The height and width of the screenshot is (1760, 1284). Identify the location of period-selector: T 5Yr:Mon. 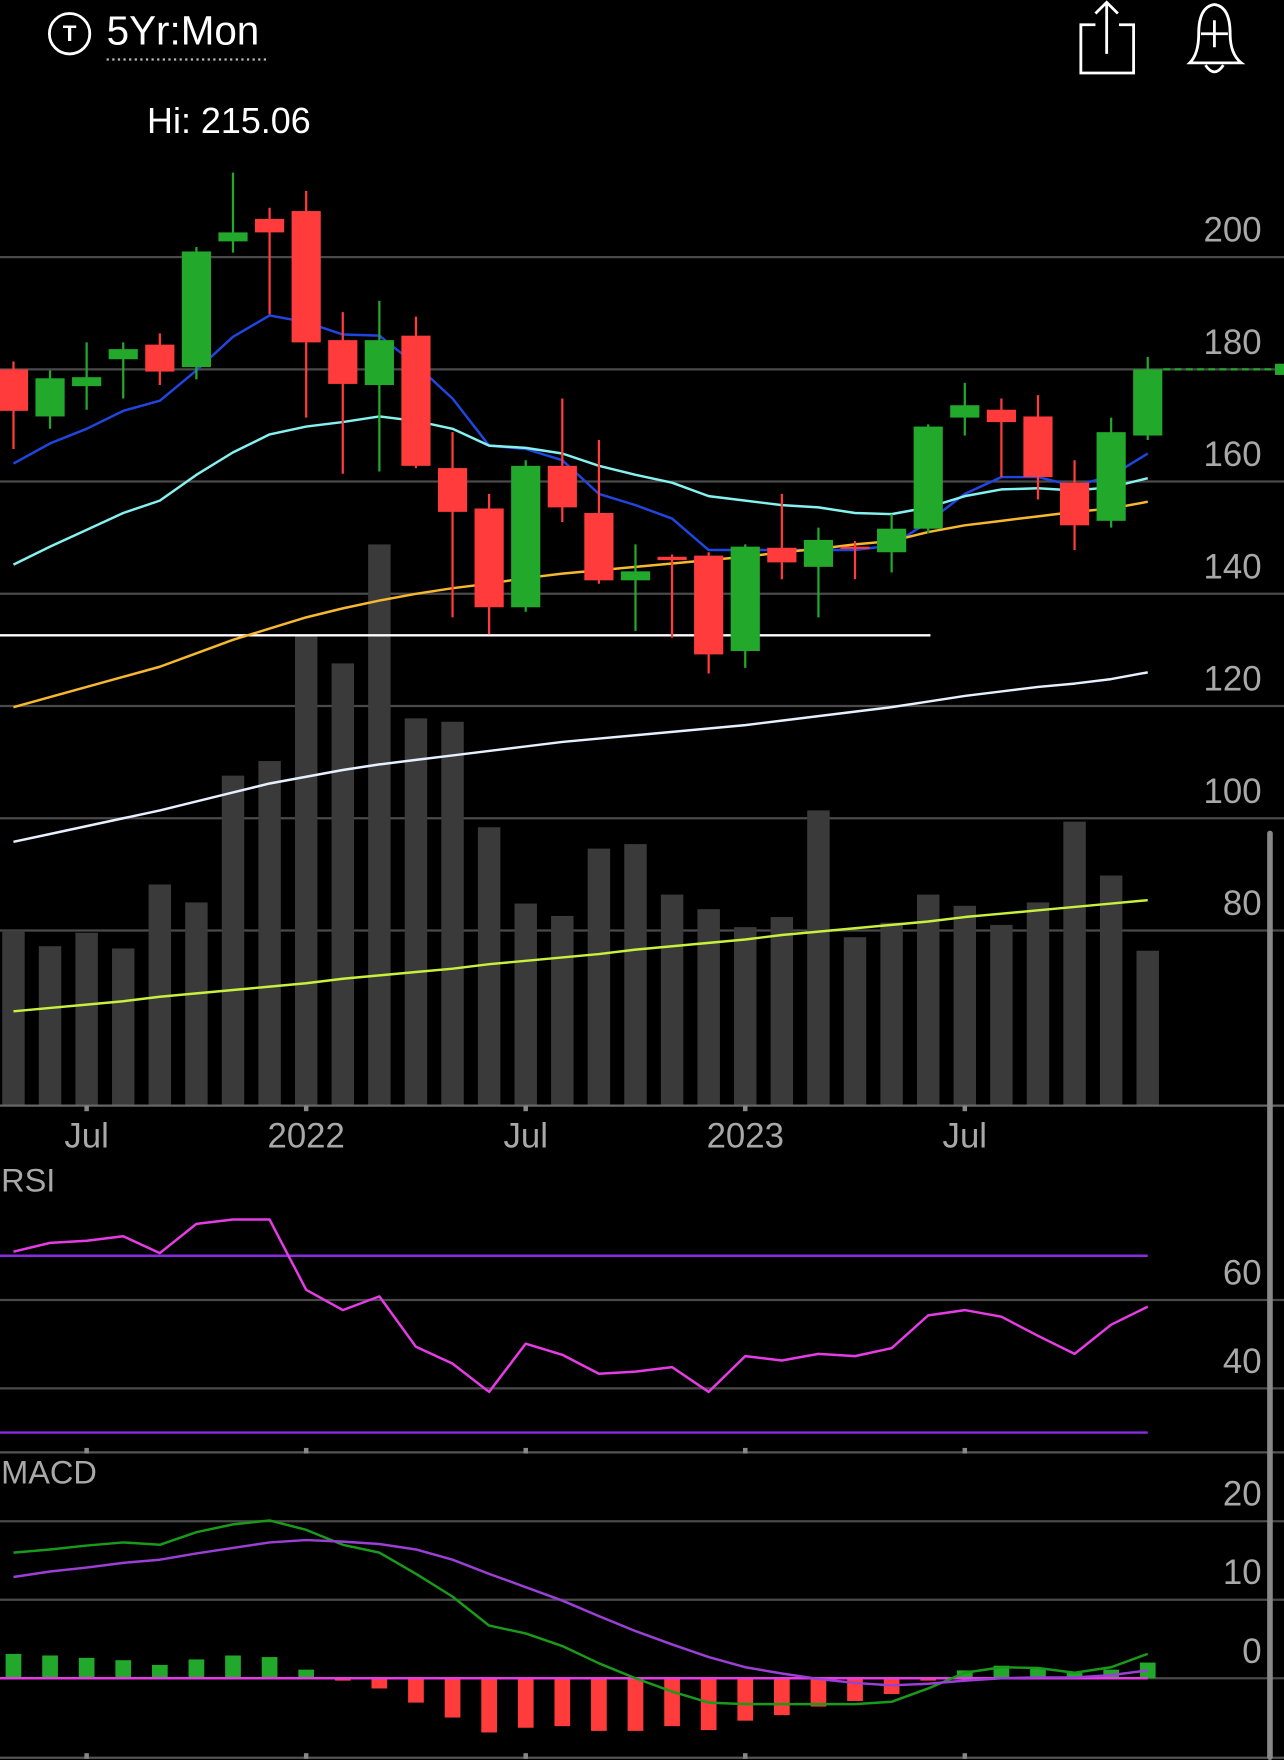
(157, 34).